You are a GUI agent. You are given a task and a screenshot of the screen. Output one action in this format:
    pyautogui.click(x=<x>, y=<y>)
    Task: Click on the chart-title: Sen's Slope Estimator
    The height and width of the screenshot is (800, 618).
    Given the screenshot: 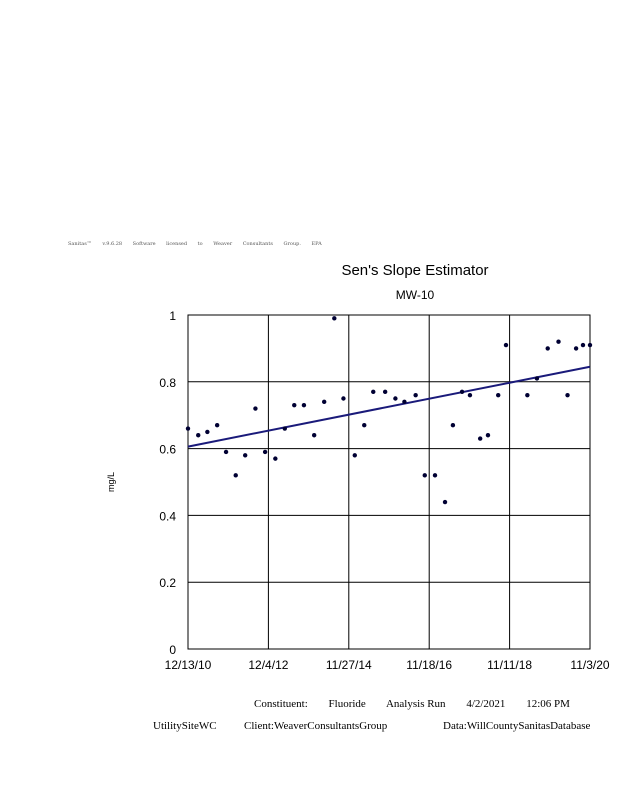 What is the action you would take?
    pyautogui.click(x=415, y=270)
    